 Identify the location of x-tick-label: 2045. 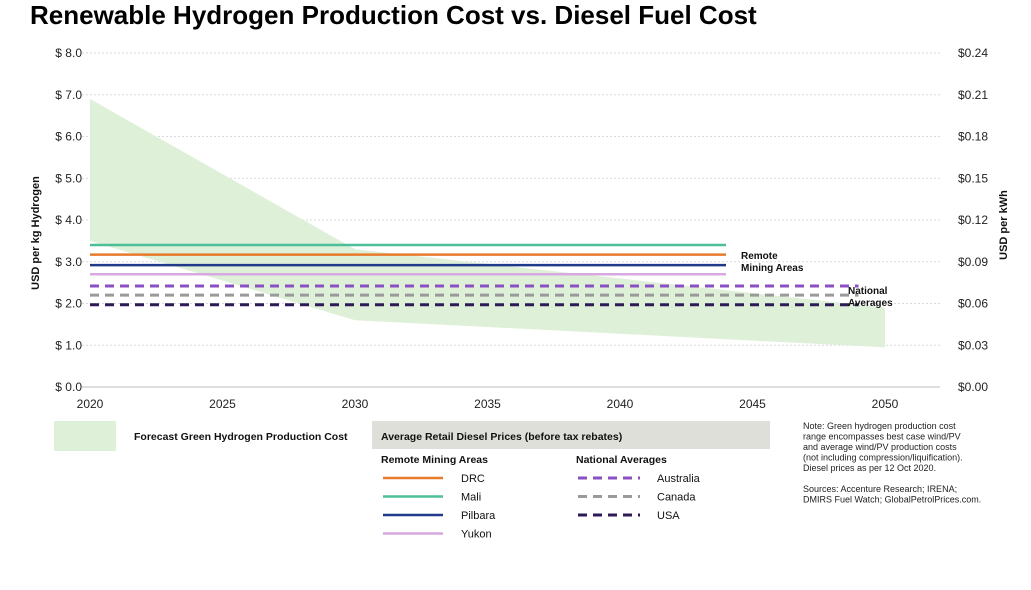
(752, 404).